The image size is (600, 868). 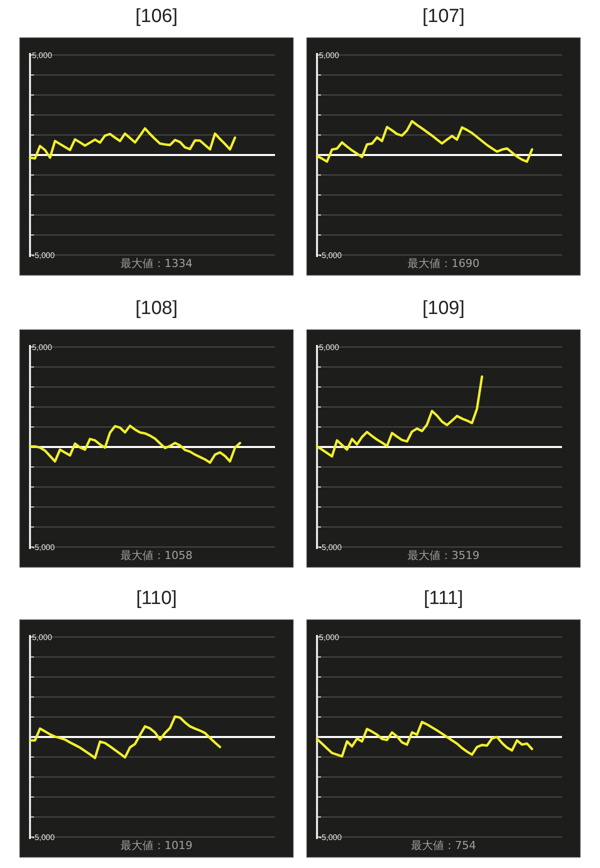 What do you see at coordinates (156, 263) in the screenshot?
I see `text: 最大値：1334` at bounding box center [156, 263].